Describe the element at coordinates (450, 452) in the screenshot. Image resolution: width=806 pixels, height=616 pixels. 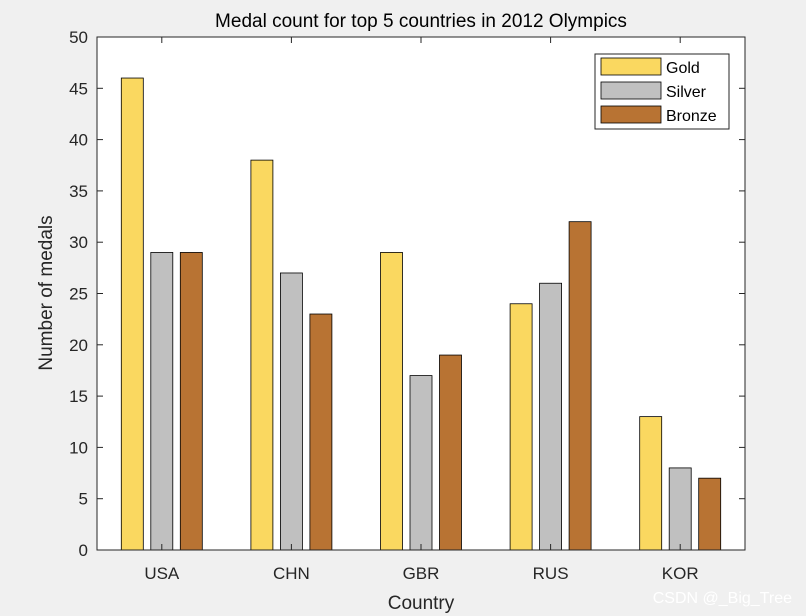
I see `bar-gbr-bronze` at that location.